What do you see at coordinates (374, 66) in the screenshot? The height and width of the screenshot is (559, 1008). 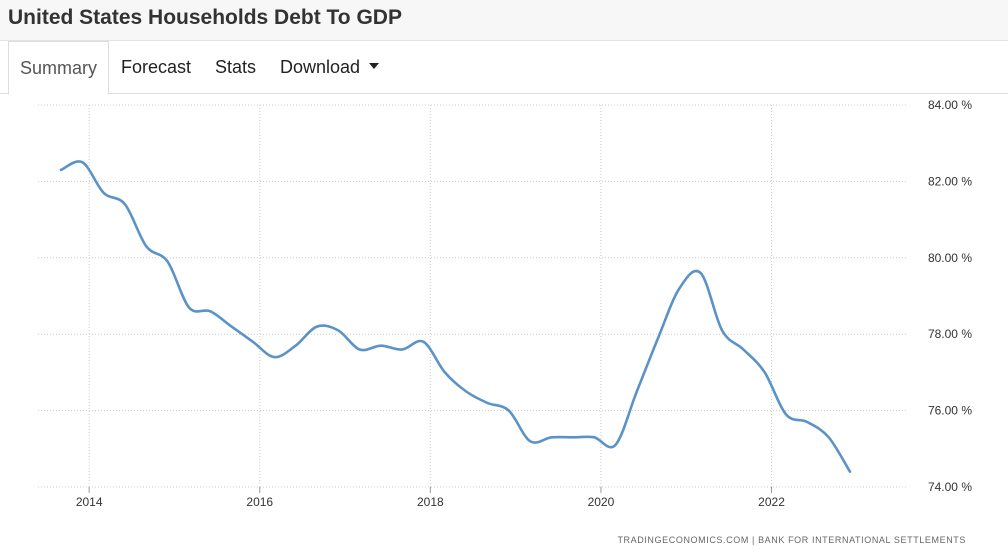 I see `caret-down-icon` at bounding box center [374, 66].